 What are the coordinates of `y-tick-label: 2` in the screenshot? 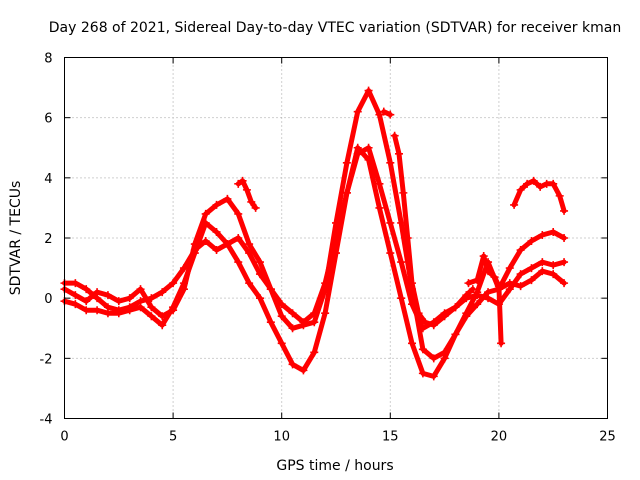 It's located at (48, 239).